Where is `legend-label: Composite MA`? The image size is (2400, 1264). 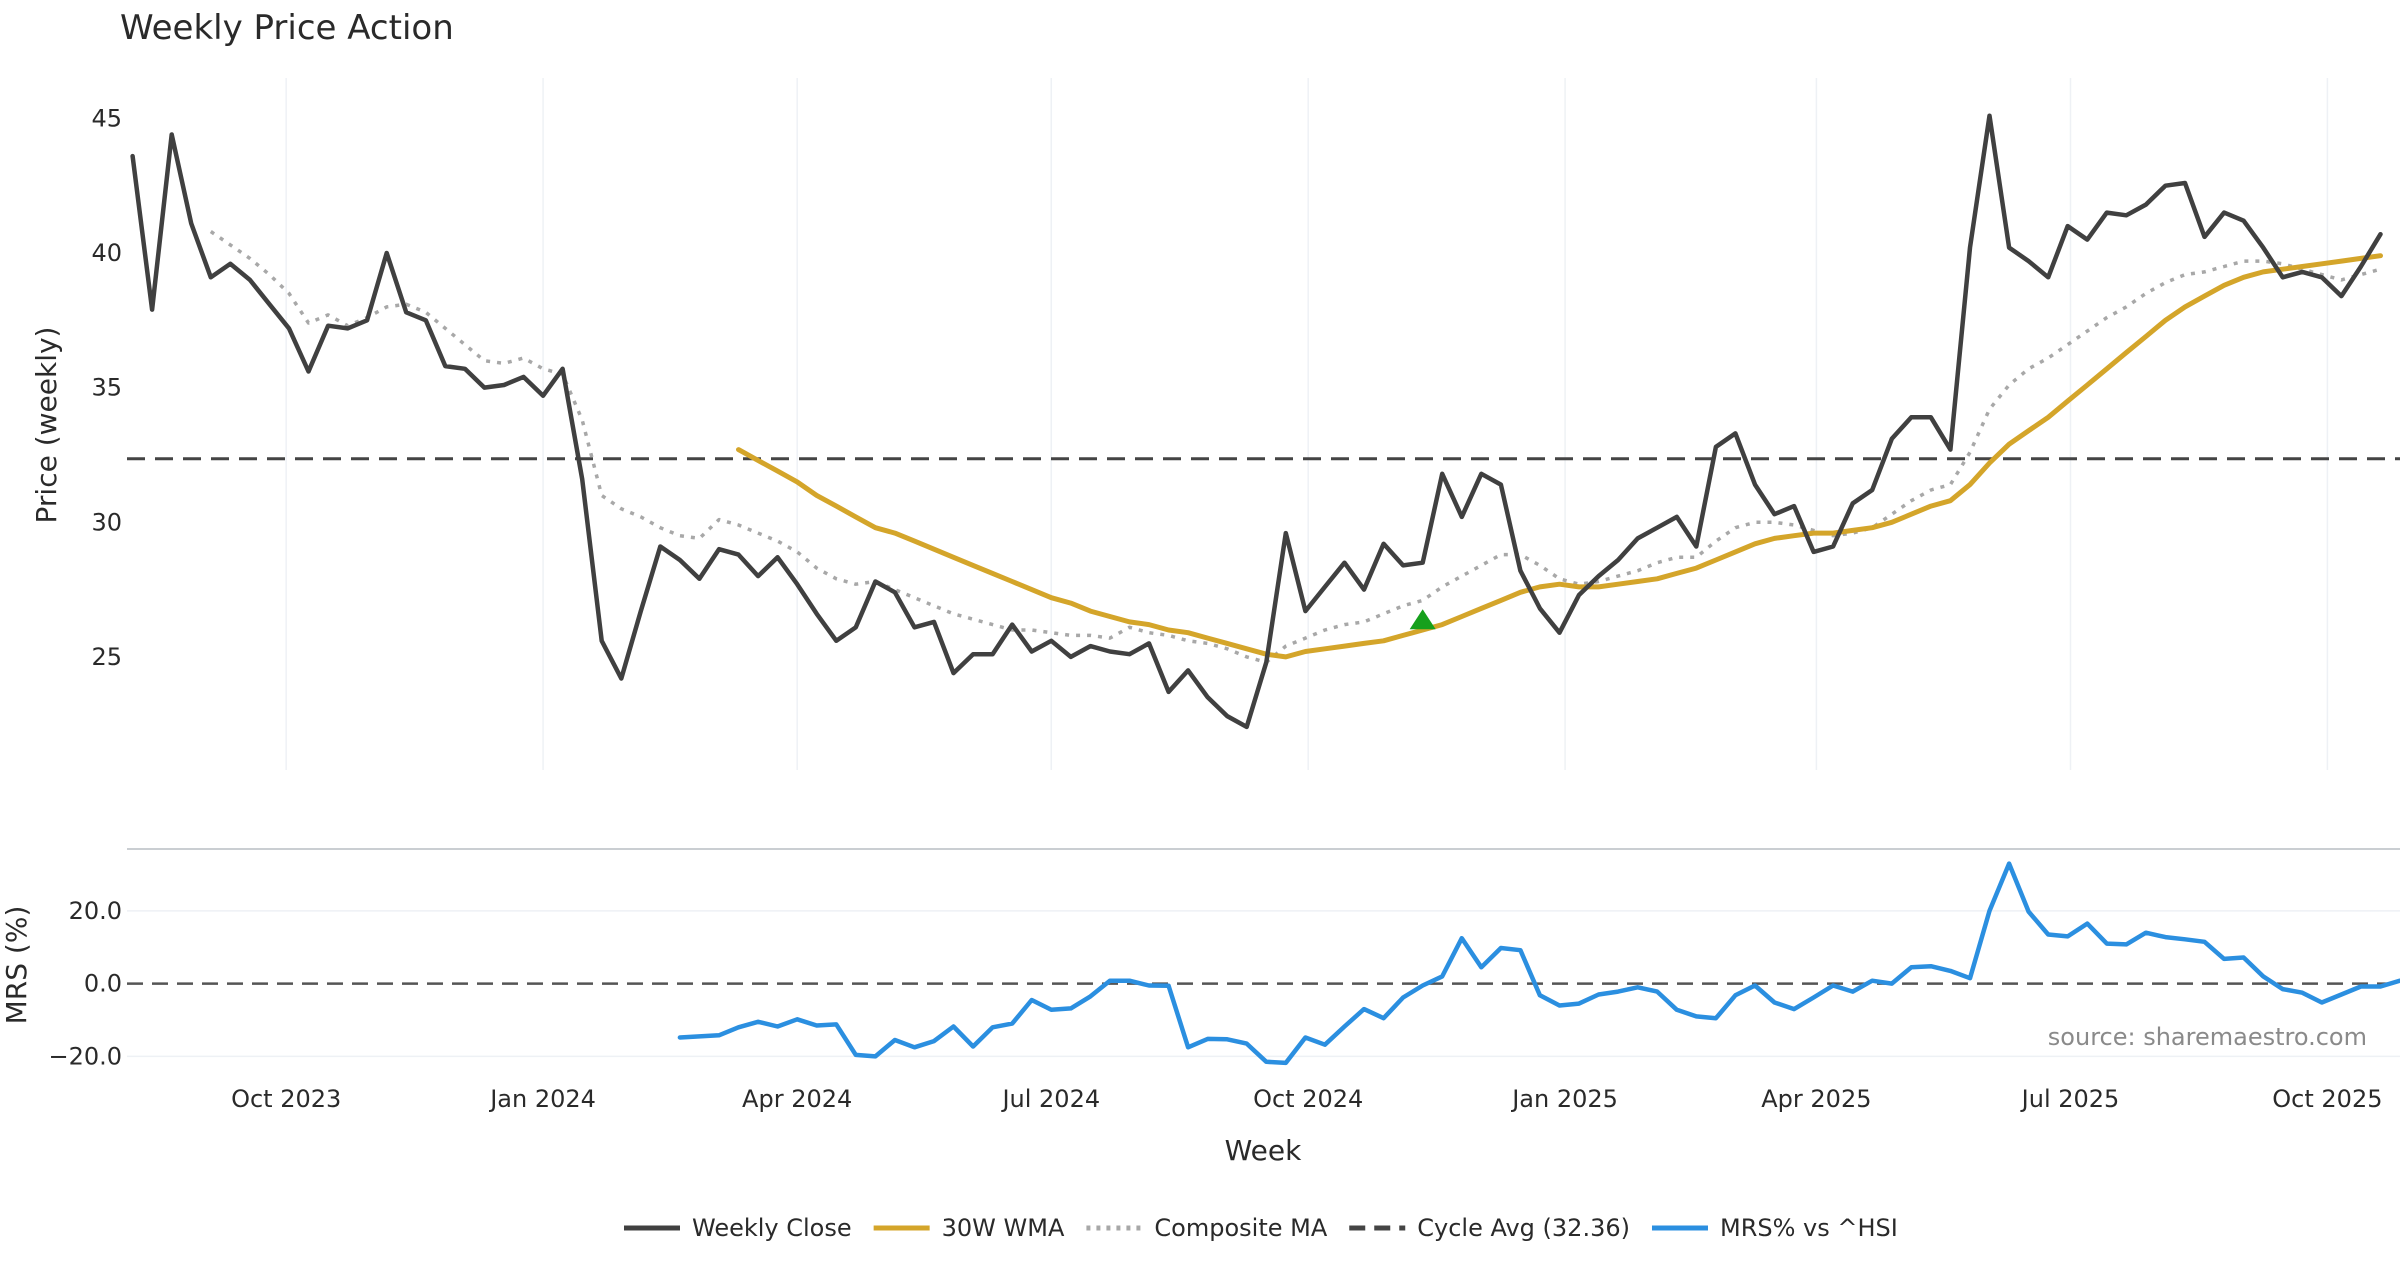
legend-label: Composite MA is located at coordinates (1240, 1228).